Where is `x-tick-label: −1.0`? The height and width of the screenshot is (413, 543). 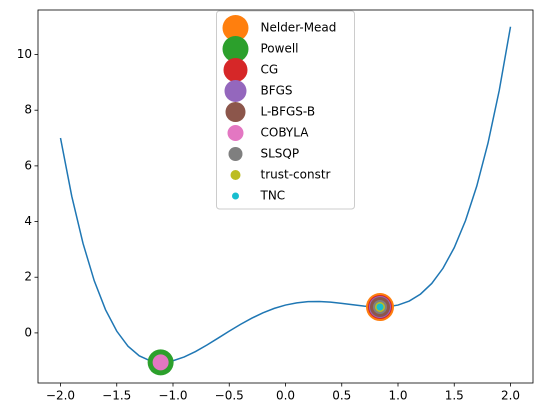 x-tick-label: −1.0 is located at coordinates (172, 396).